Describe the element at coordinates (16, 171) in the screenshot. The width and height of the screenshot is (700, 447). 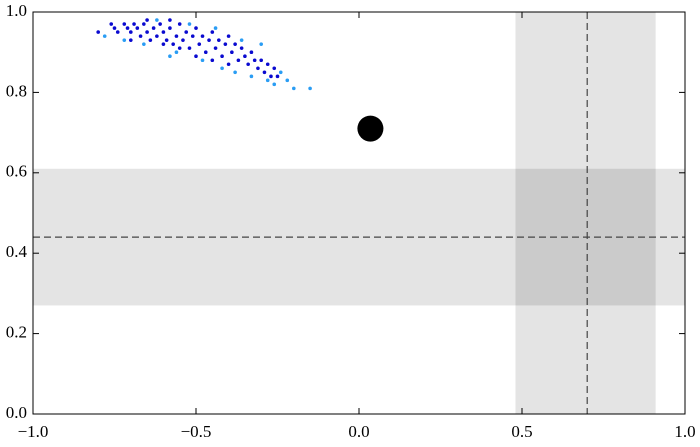
I see `y-tick-label: 0.6` at that location.